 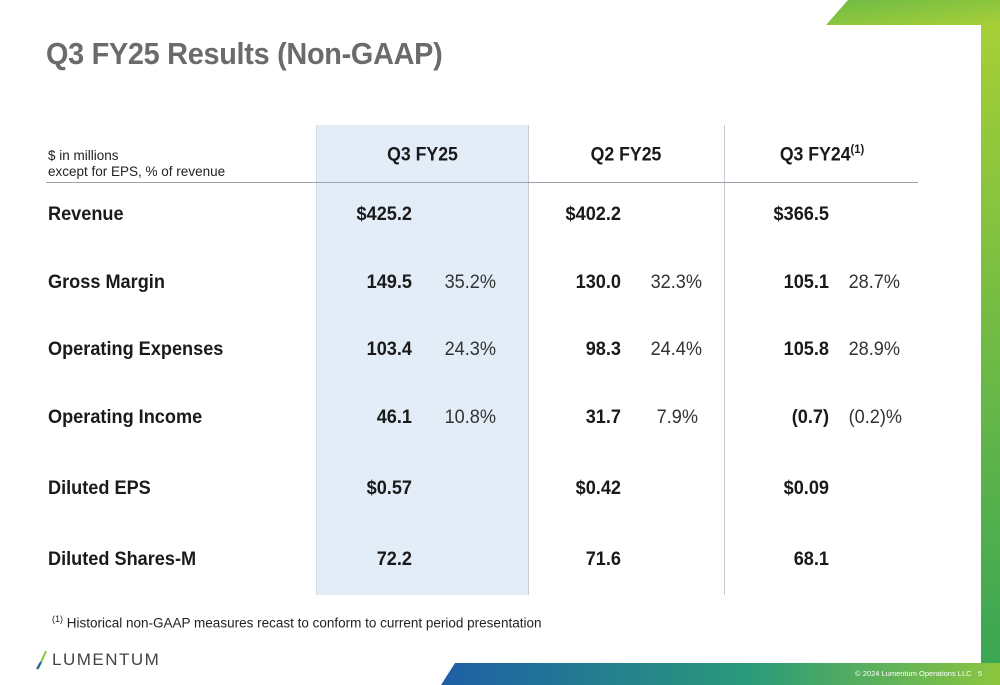 I want to click on cell-value: 72.2, so click(x=394, y=559).